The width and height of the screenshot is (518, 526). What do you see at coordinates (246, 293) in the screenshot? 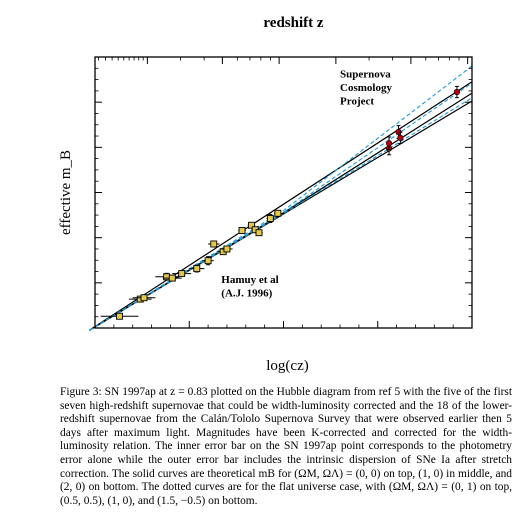
I see `annotation-line: (A.J. 1996)` at bounding box center [246, 293].